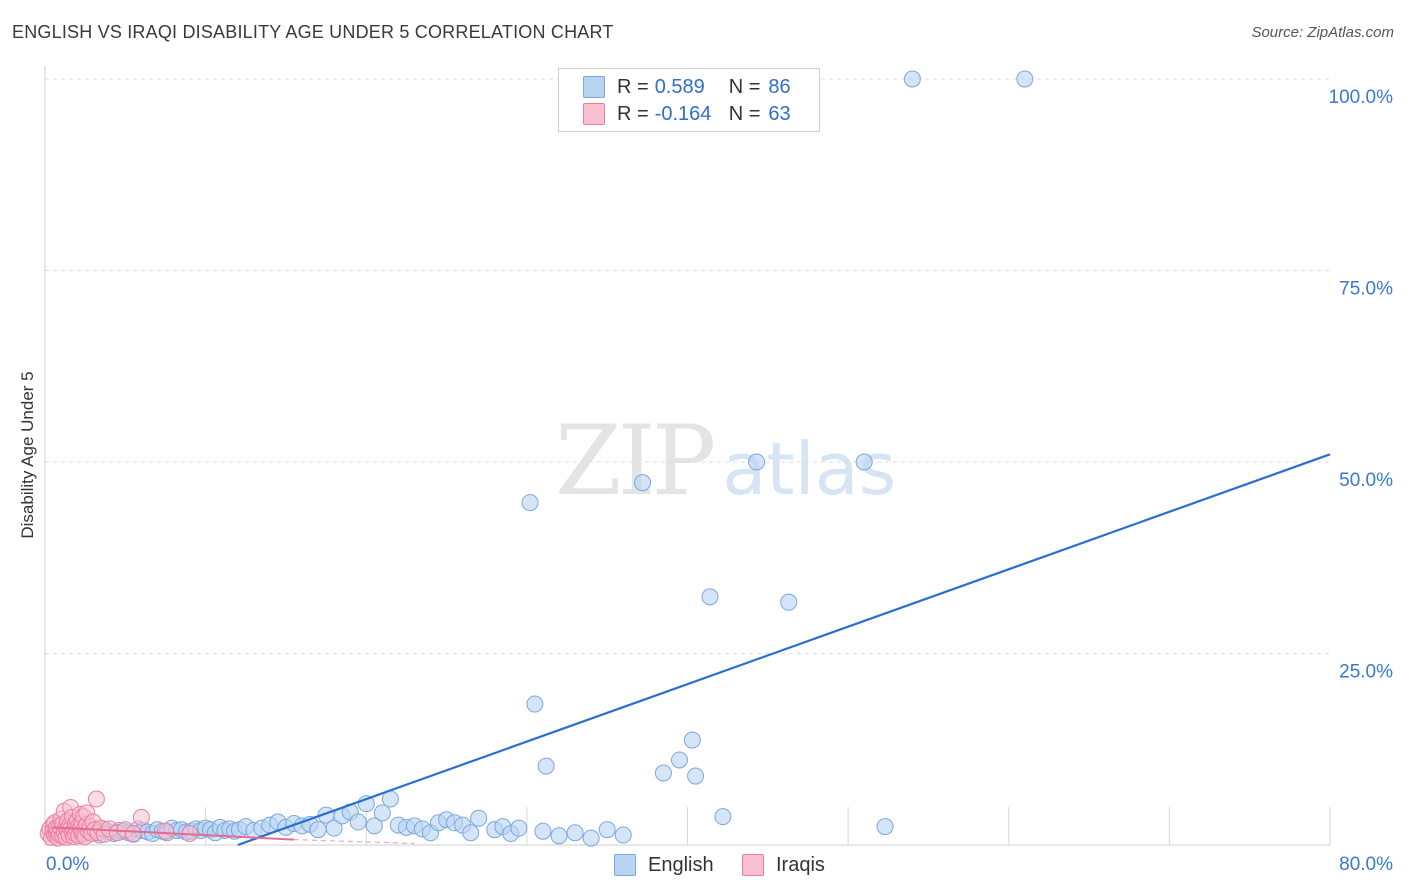 The image size is (1406, 892). What do you see at coordinates (1366, 289) in the screenshot?
I see `y-tick-label: 75.0%` at bounding box center [1366, 289].